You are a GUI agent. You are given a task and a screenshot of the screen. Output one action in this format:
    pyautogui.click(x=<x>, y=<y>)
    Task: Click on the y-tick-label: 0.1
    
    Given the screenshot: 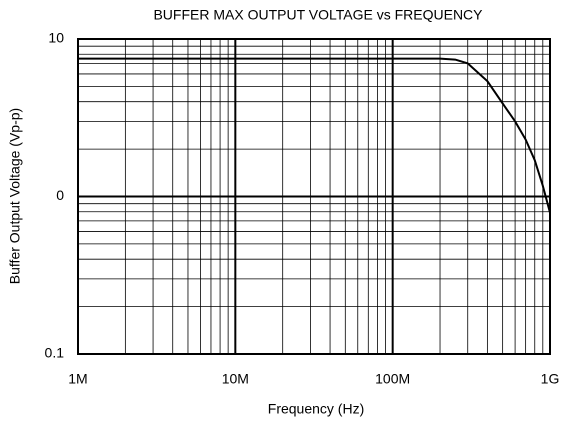 What is the action you would take?
    pyautogui.click(x=55, y=353)
    